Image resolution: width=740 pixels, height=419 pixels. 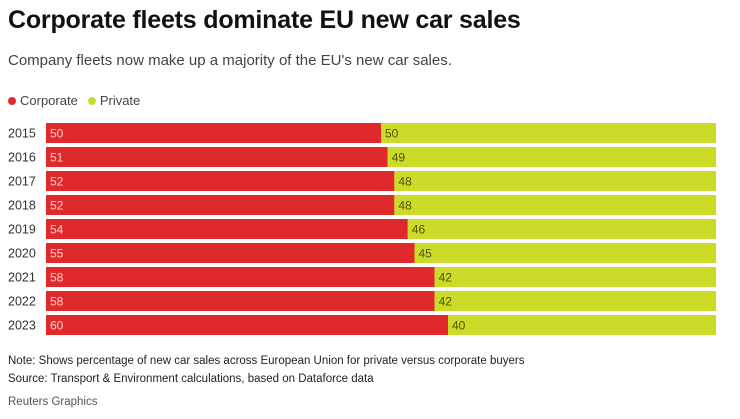 I want to click on legend-item-private: Private, so click(x=114, y=100).